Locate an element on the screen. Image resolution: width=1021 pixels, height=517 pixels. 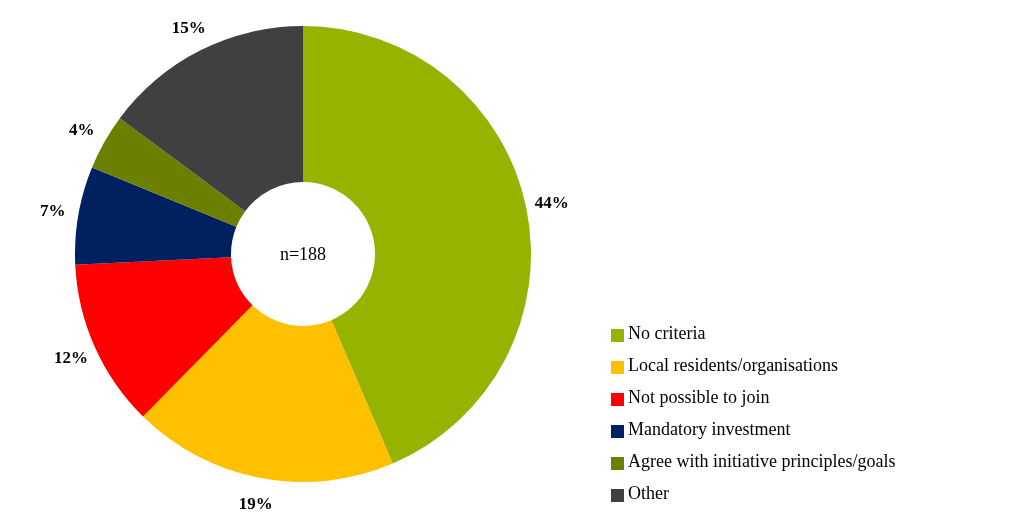
legend-label: Other is located at coordinates (648, 493).